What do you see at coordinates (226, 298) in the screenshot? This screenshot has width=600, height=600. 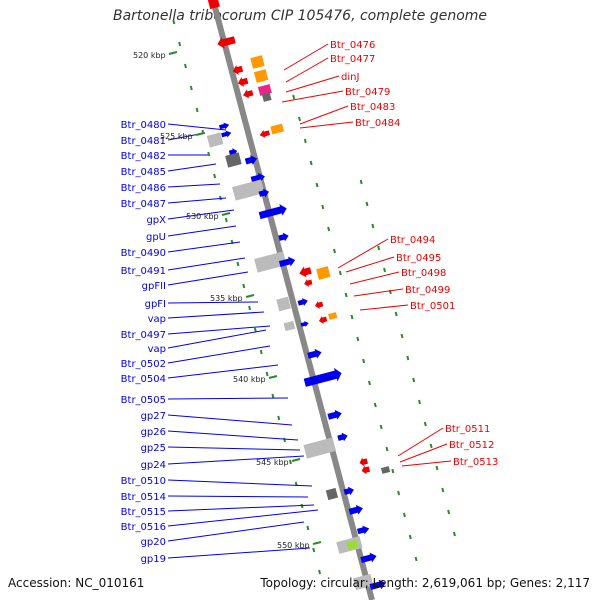 I see `scale-label: 535 kbp` at bounding box center [226, 298].